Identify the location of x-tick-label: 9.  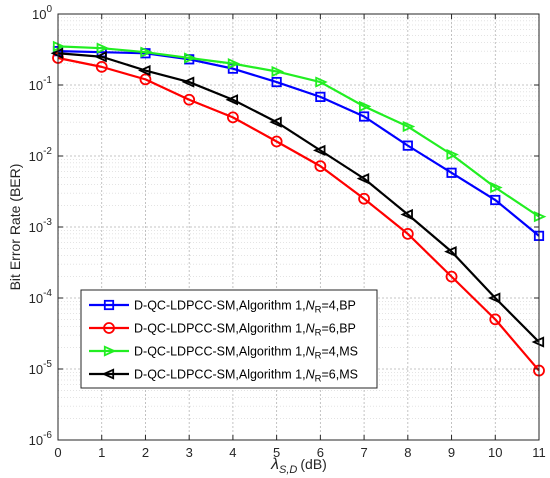
(451, 452).